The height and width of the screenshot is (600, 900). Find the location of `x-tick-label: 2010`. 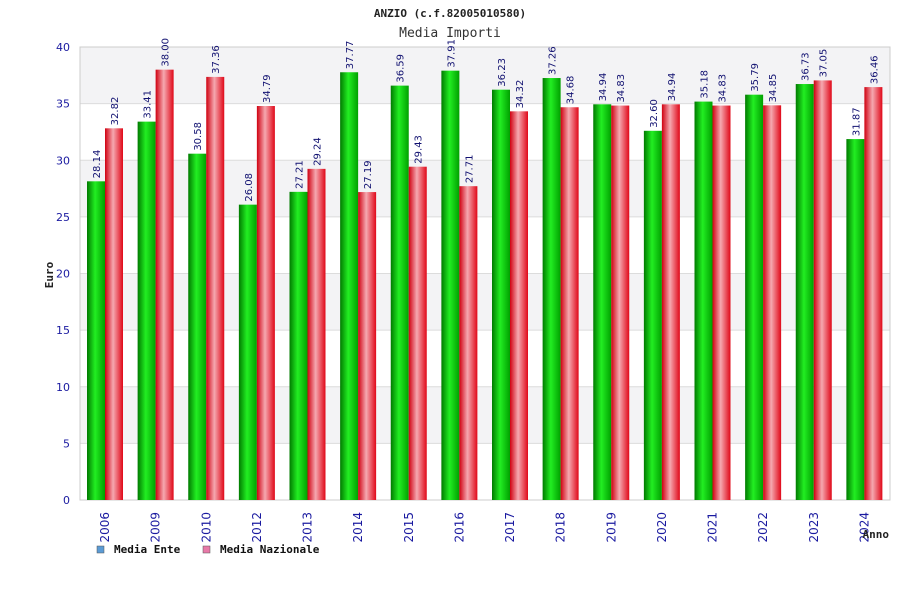

x-tick-label: 2010 is located at coordinates (206, 527).